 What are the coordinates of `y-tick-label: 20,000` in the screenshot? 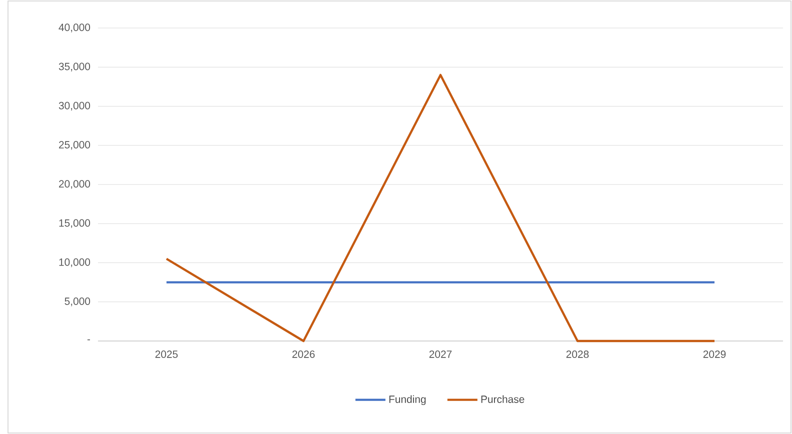 It's located at (74, 184).